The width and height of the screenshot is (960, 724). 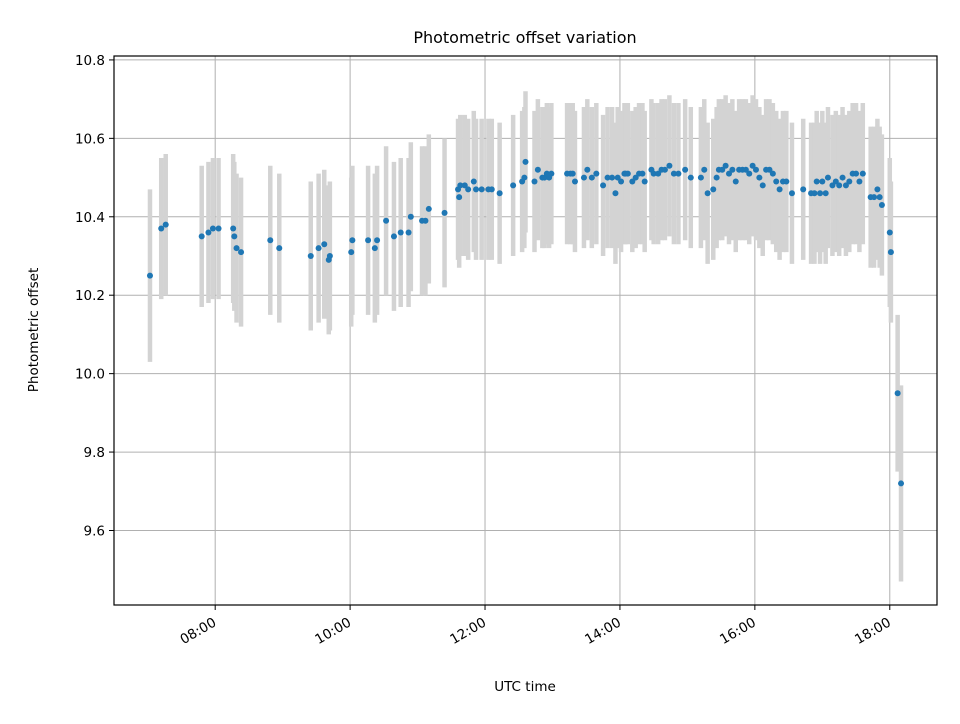 What do you see at coordinates (90, 218) in the screenshot?
I see `y-tick-label: 10.4` at bounding box center [90, 218].